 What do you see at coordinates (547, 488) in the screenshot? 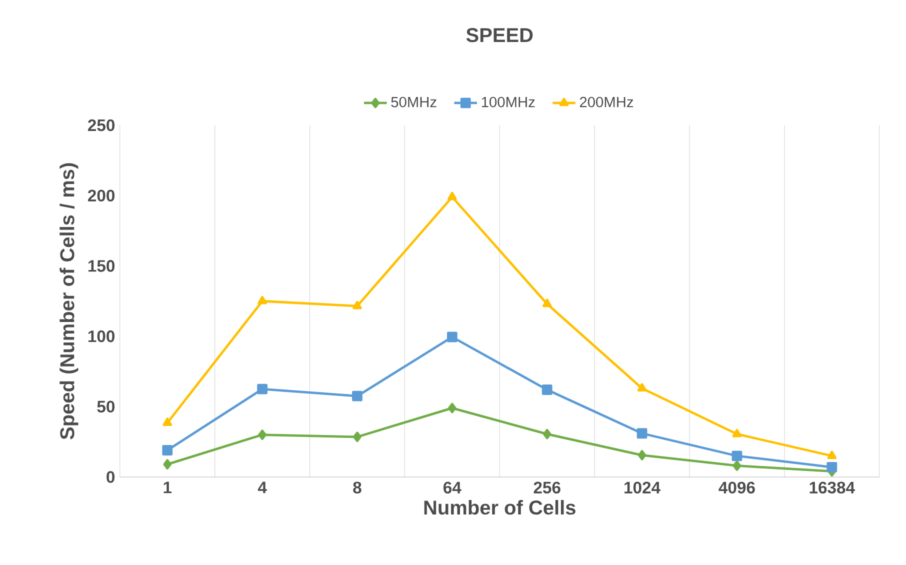
I see `x-tick-label: 256` at bounding box center [547, 488].